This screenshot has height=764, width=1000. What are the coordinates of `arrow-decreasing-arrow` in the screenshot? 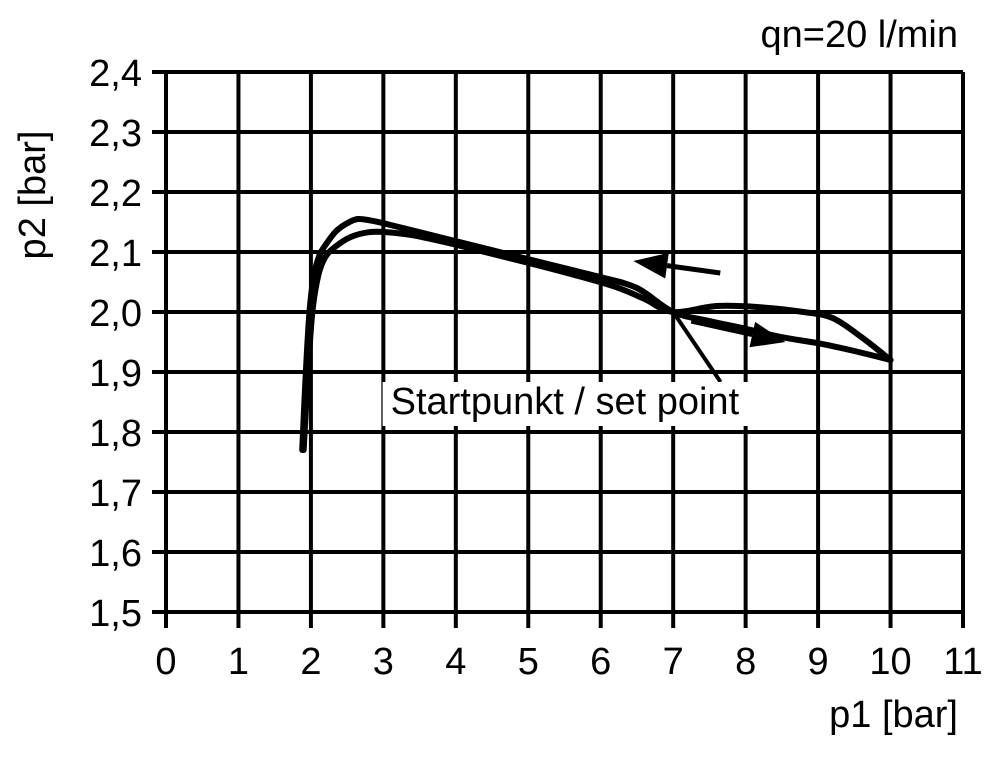 It's located at (677, 265).